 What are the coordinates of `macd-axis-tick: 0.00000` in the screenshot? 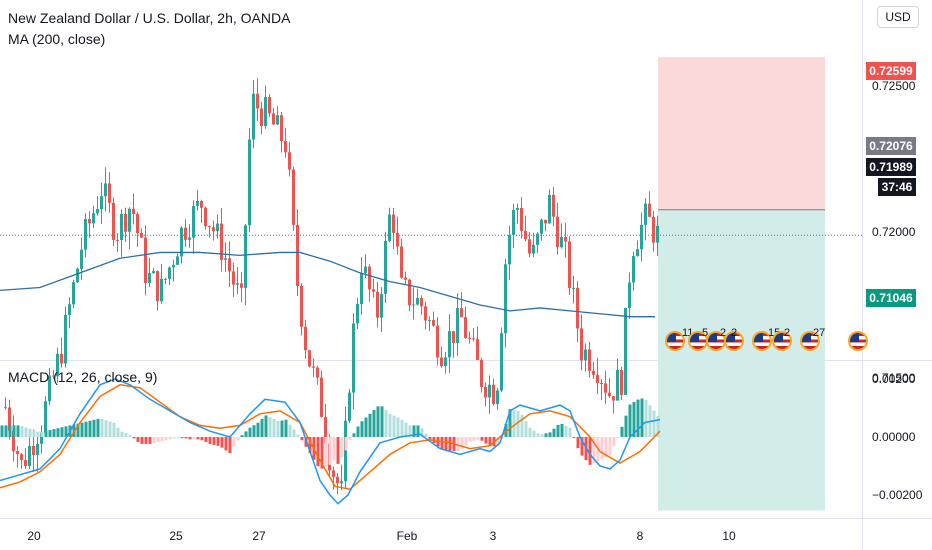 It's located at (894, 437).